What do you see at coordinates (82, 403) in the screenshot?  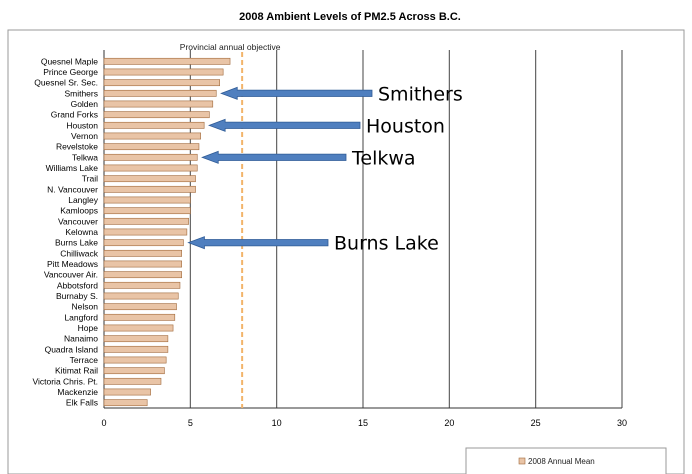 I see `category-label: Elk Falls` at bounding box center [82, 403].